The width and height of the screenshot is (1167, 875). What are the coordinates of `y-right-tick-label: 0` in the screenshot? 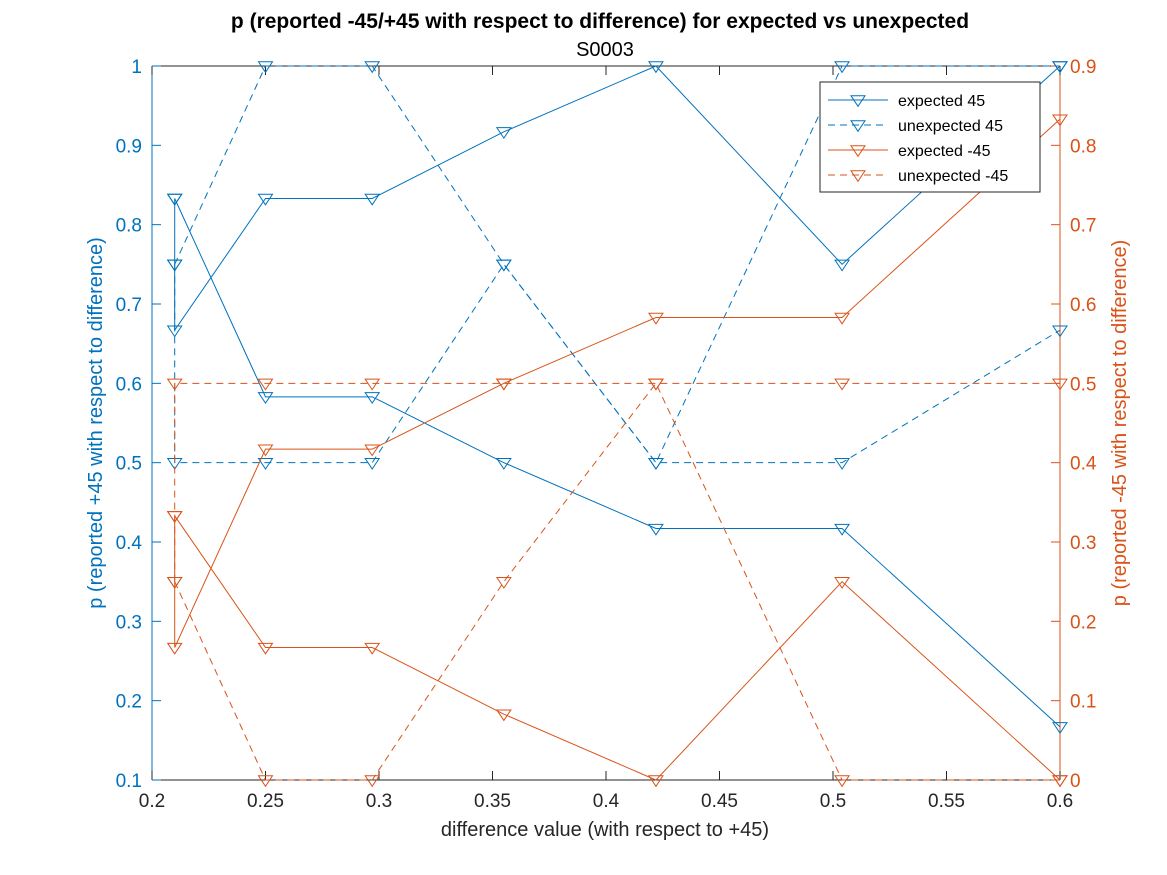 It's located at (1075, 781).